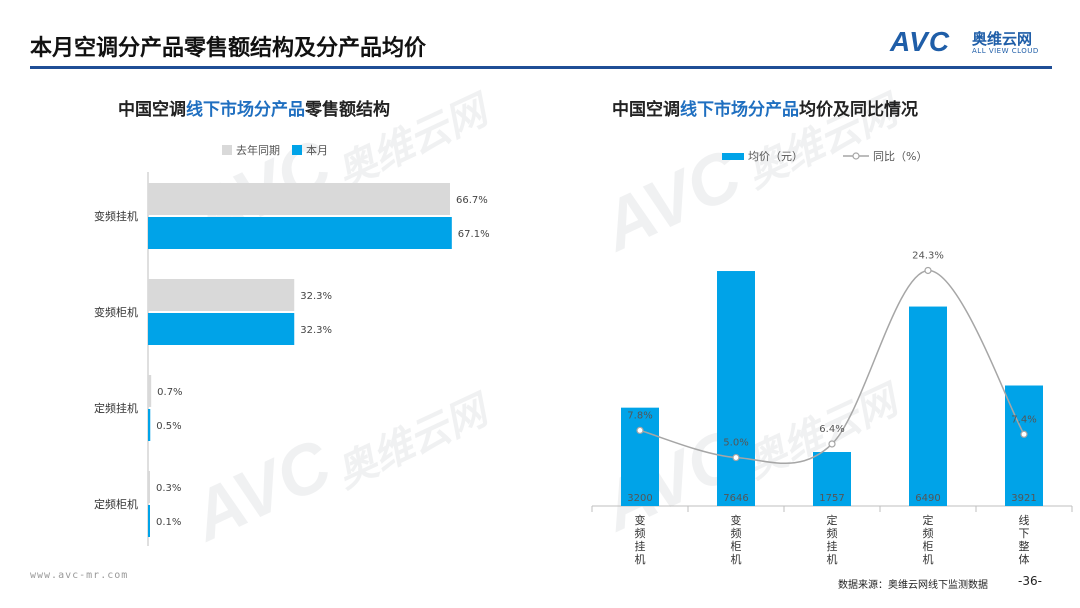  I want to click on bar-value-label: 0.3%, so click(168, 488).